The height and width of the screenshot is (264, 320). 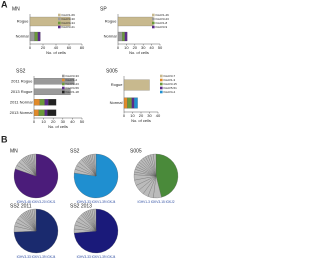 I want to click on pie-caption: IGHV3-48 IGKV3-20 IGKJ1, so click(x=36, y=202).